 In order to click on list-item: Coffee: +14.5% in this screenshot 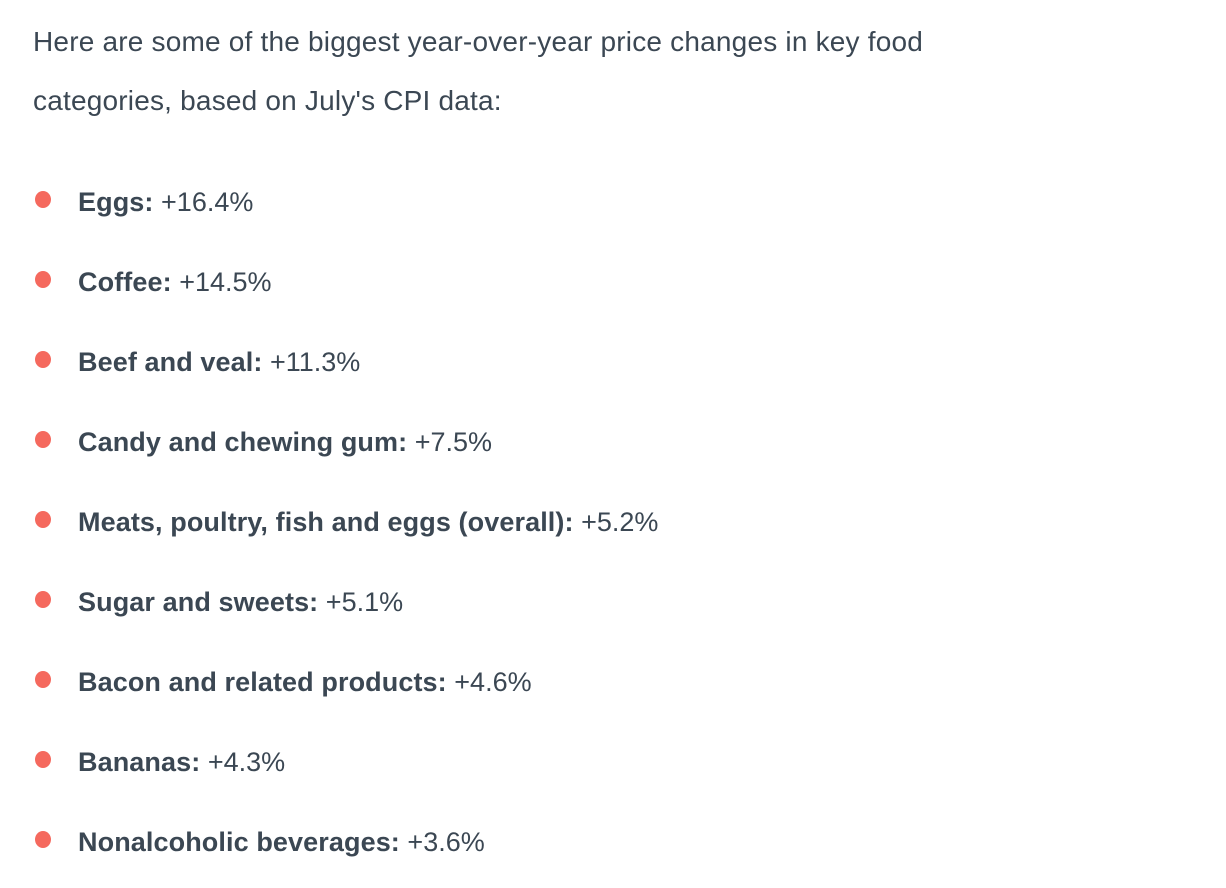, I will do `click(614, 282)`.